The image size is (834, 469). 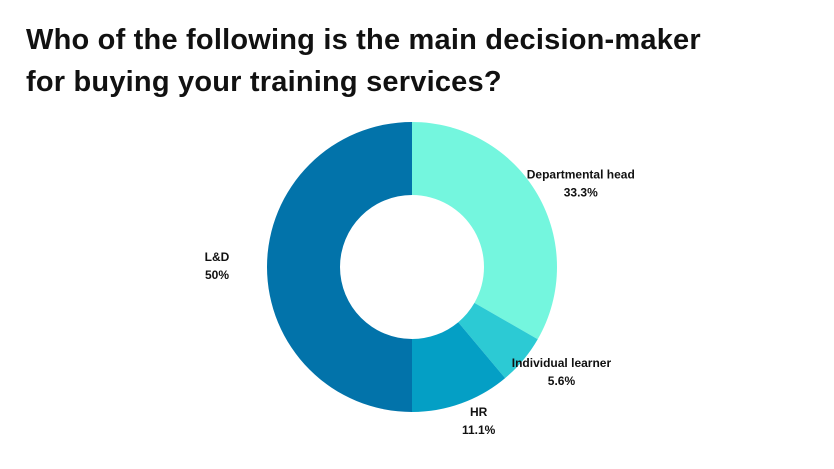 I want to click on slice-label: L&D, so click(x=217, y=257).